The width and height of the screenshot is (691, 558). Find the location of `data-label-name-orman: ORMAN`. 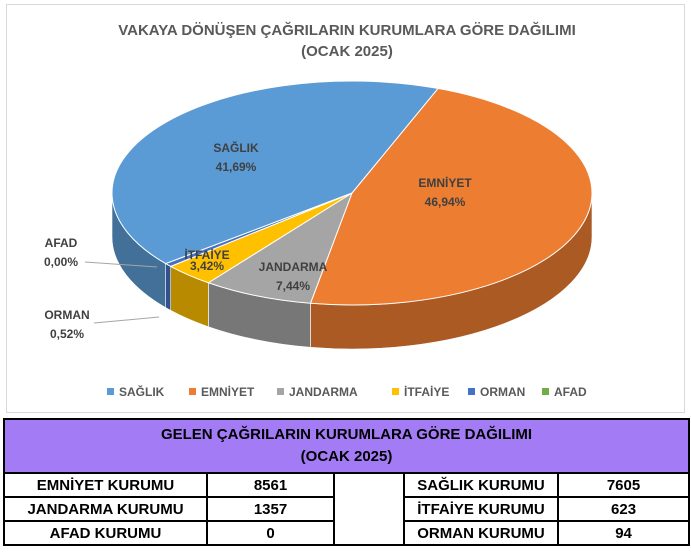

data-label-name-orman: ORMAN is located at coordinates (66, 315).